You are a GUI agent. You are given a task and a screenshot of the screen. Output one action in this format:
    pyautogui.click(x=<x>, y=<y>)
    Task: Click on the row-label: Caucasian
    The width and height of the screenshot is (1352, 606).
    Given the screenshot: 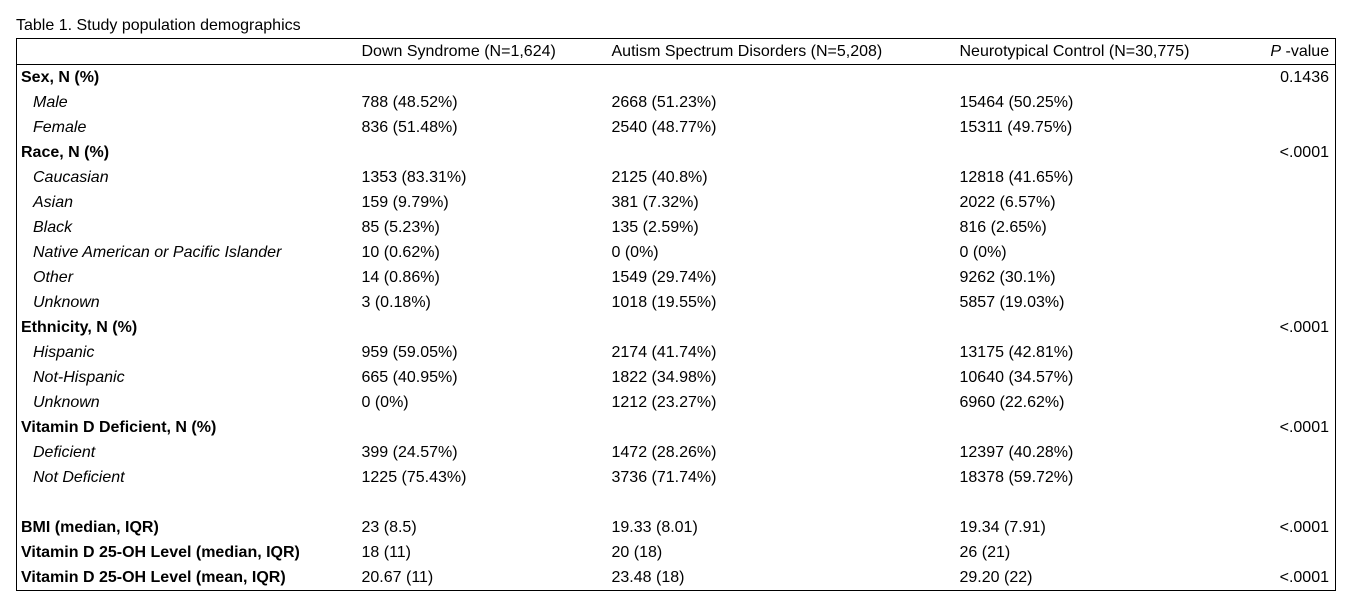 What is the action you would take?
    pyautogui.click(x=71, y=177)
    